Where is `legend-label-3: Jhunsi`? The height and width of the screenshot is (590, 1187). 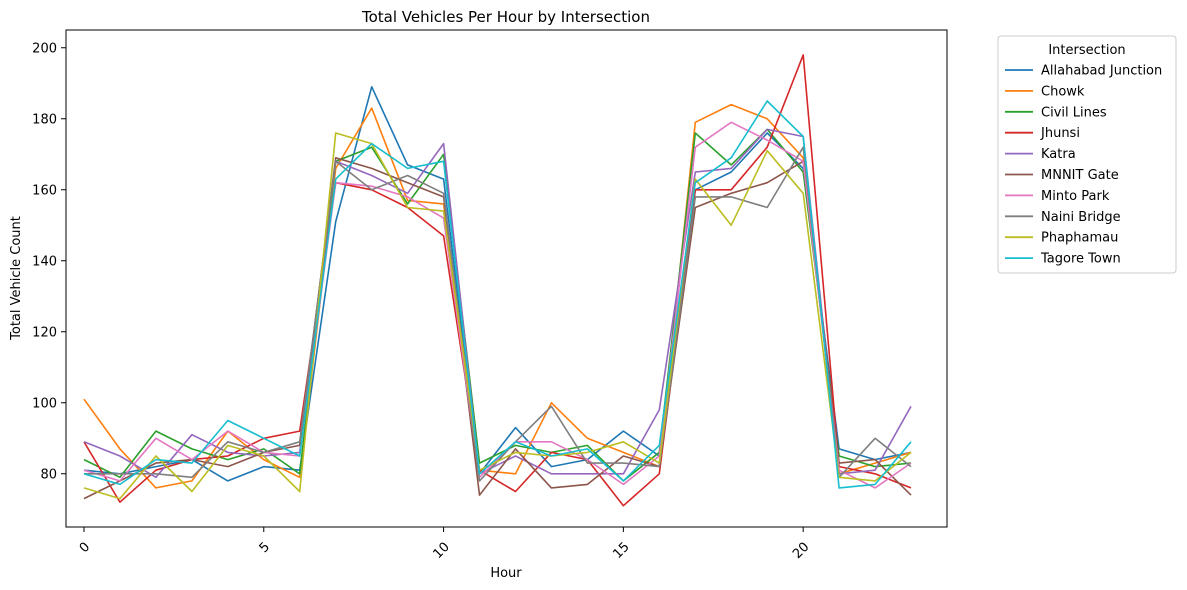 legend-label-3: Jhunsi is located at coordinates (1060, 133).